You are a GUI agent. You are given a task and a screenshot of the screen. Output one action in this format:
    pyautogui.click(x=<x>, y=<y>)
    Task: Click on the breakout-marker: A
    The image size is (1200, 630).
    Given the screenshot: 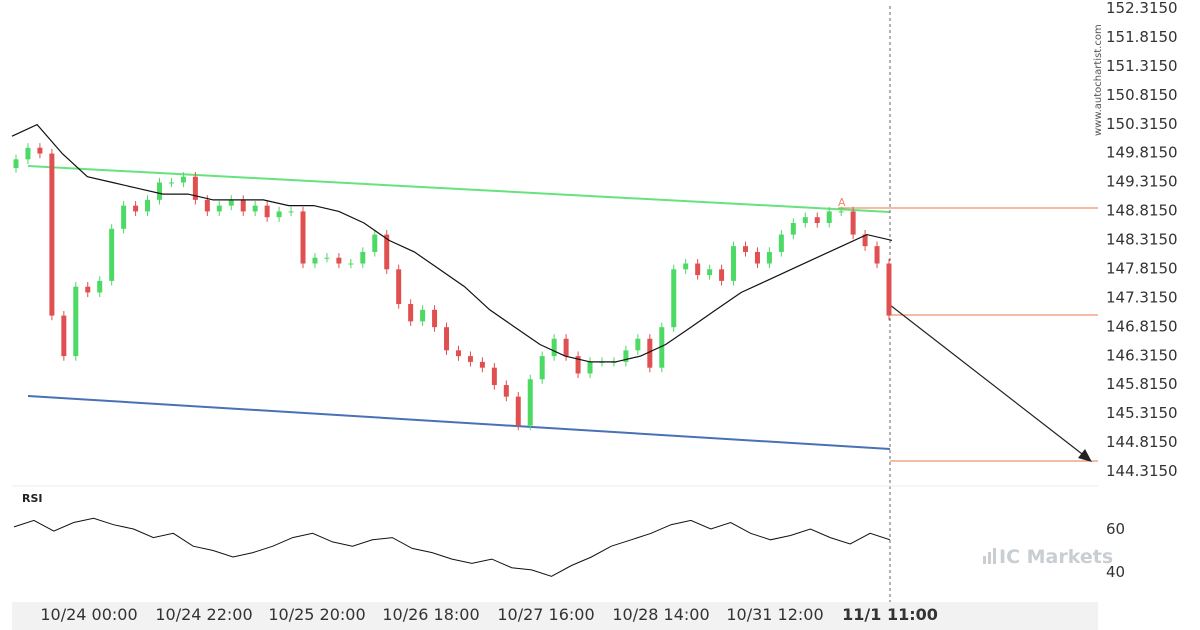 What is the action you would take?
    pyautogui.click(x=842, y=202)
    